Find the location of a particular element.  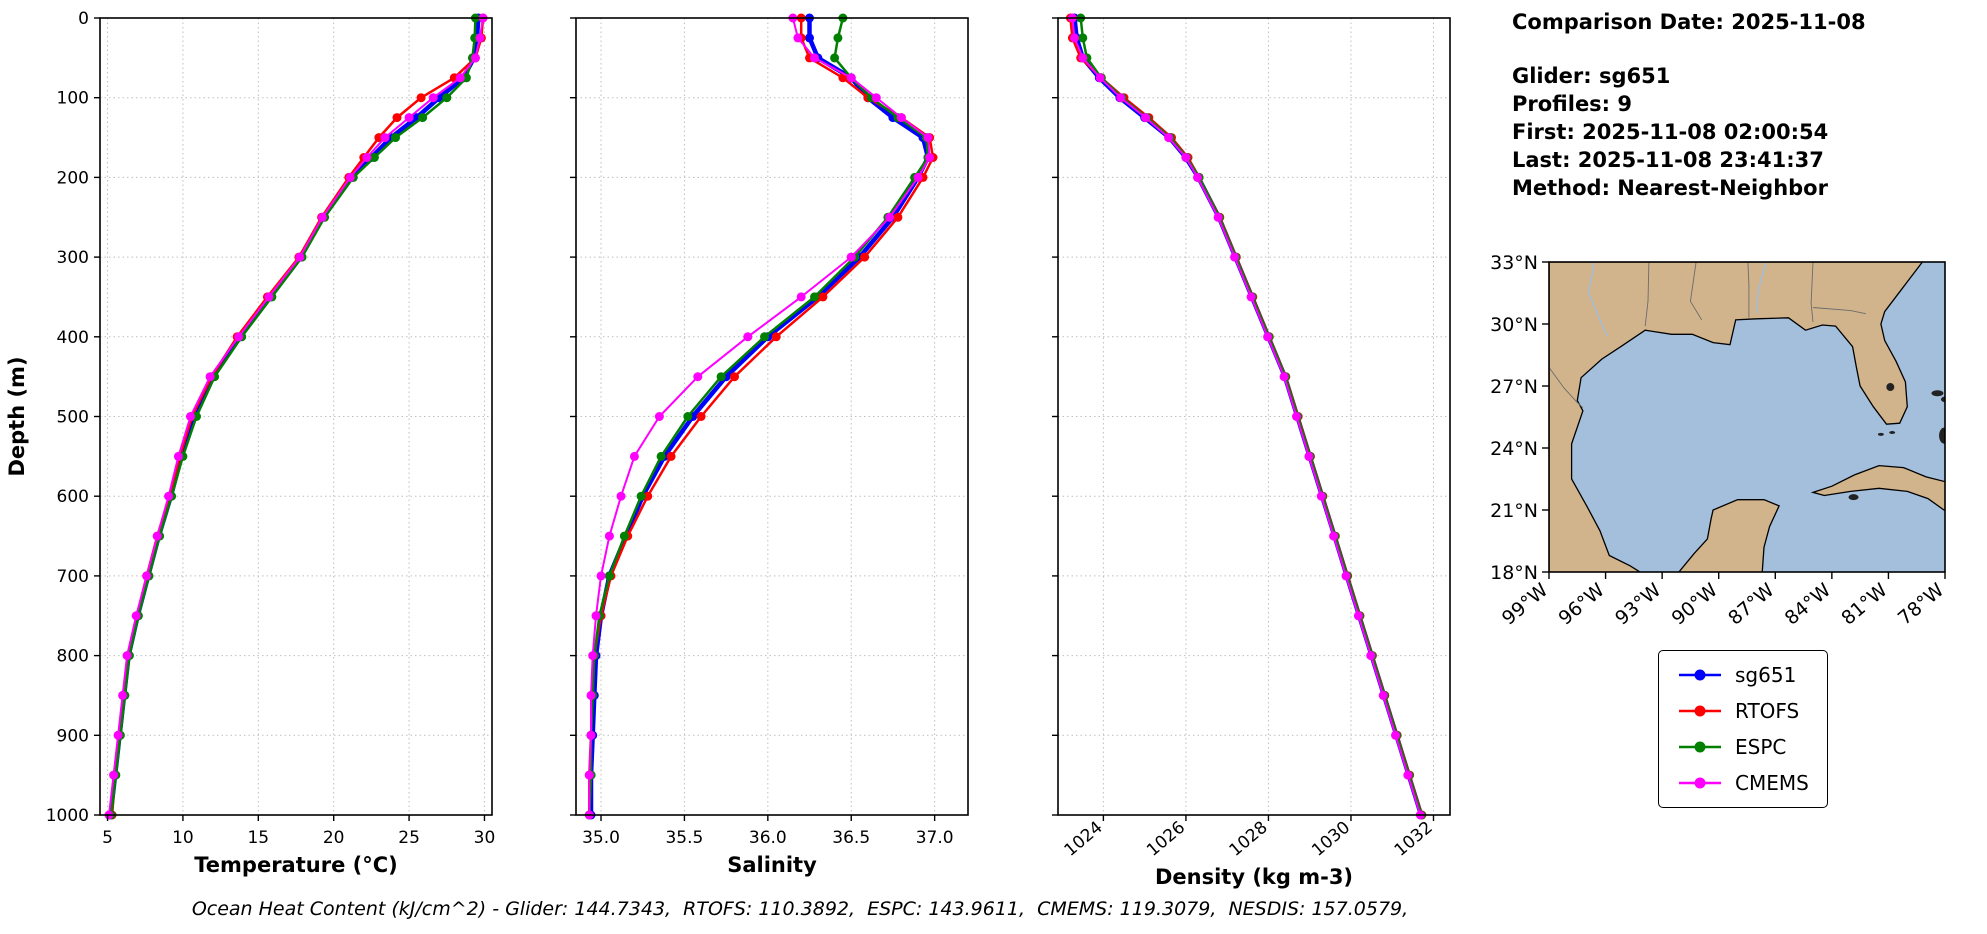

legend-item-espc: ESPC is located at coordinates (1743, 747).